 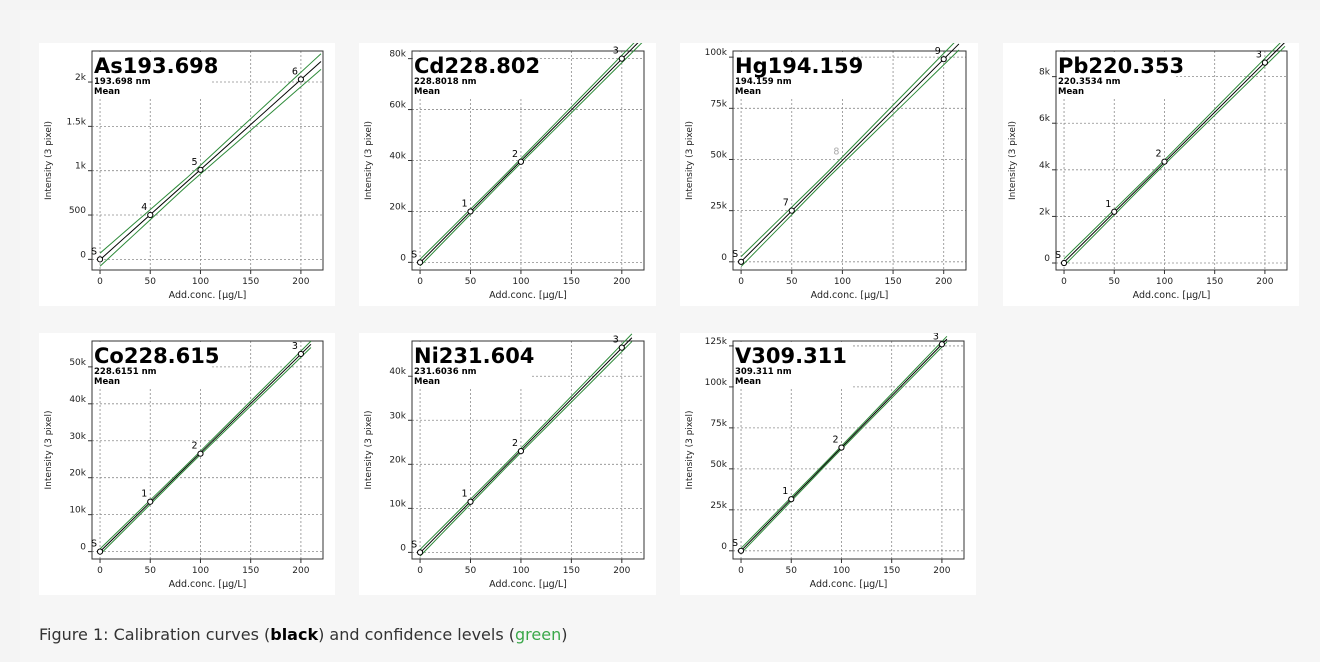 What do you see at coordinates (791, 356) in the screenshot?
I see `chart-title: V309.311` at bounding box center [791, 356].